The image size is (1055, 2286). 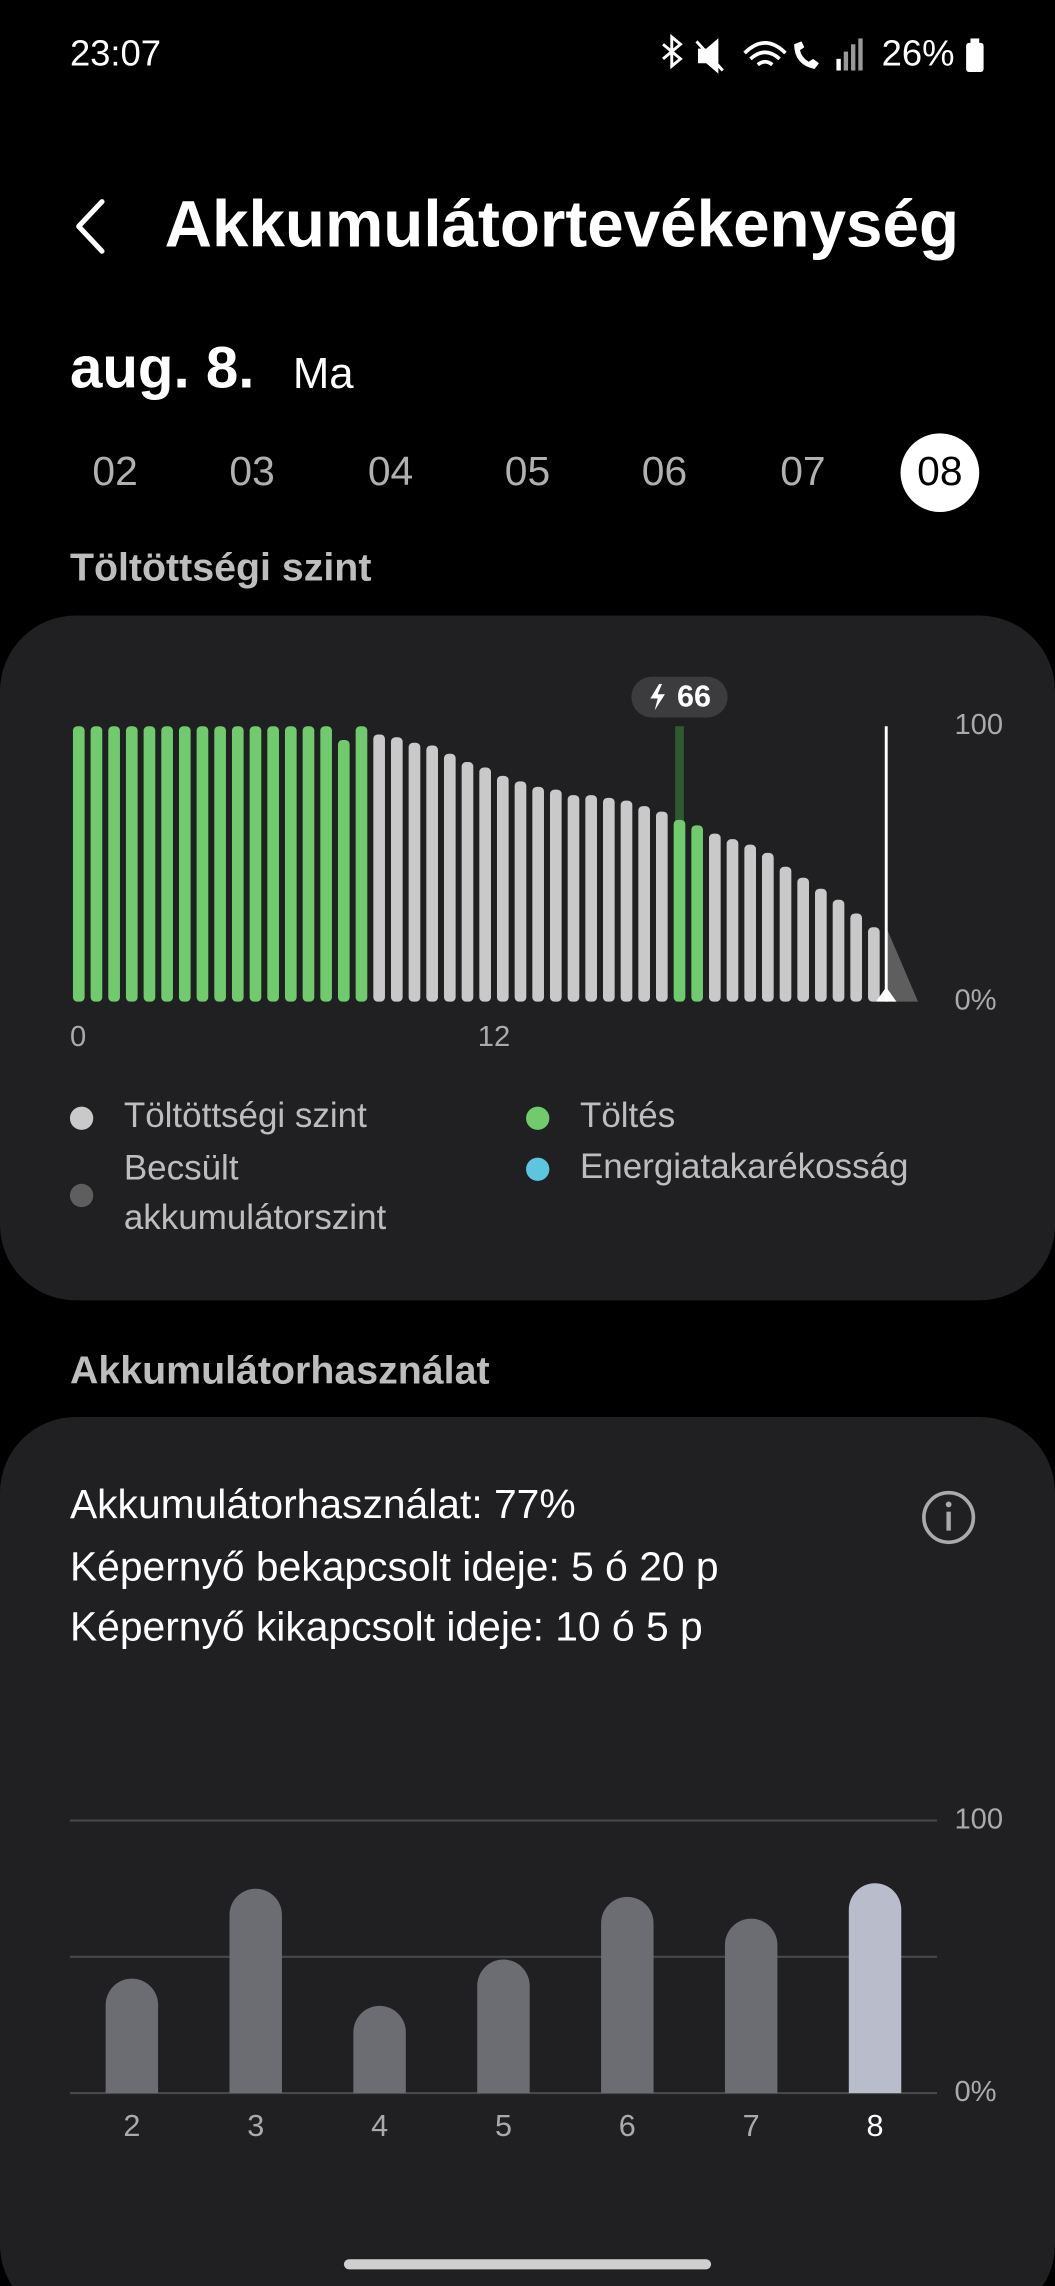 I want to click on legend-line: Becsült, so click(x=181, y=1168).